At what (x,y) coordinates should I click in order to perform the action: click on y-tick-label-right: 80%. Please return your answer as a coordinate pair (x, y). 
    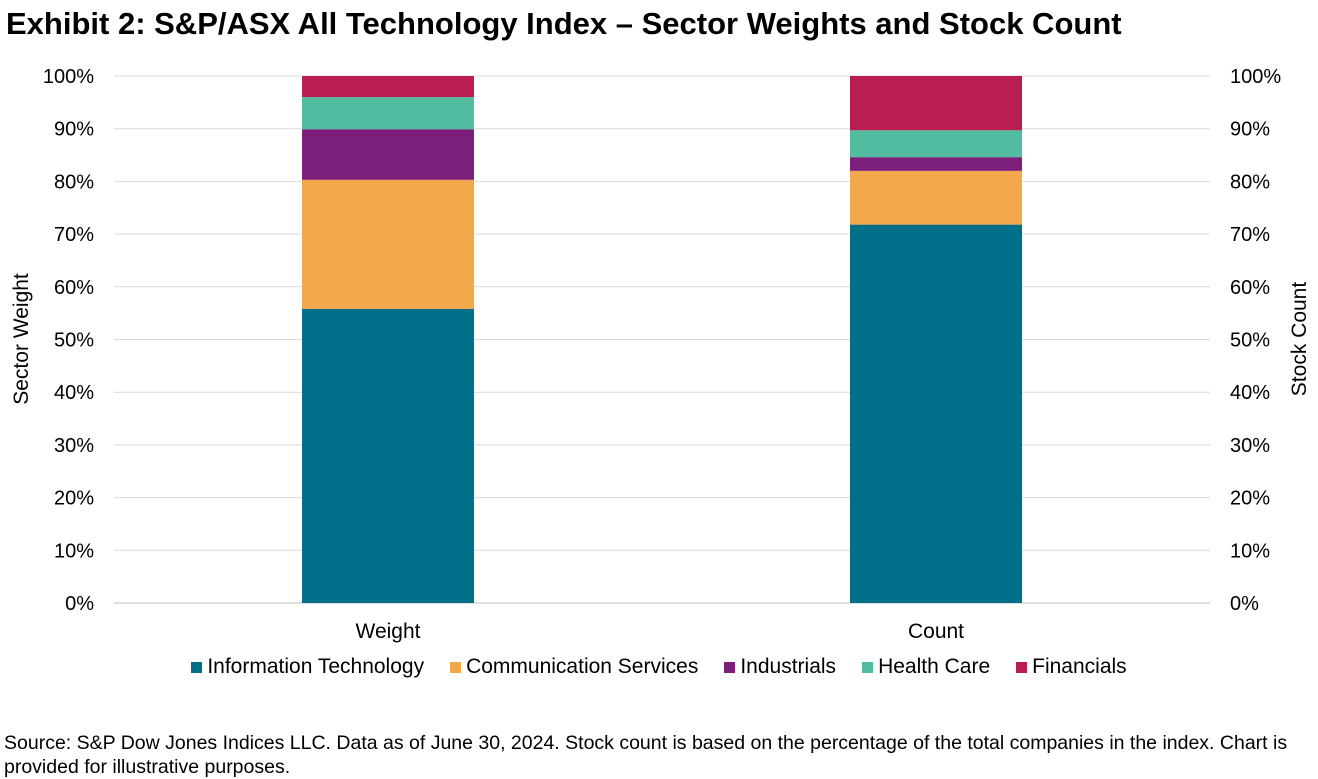
    Looking at the image, I should click on (1250, 182).